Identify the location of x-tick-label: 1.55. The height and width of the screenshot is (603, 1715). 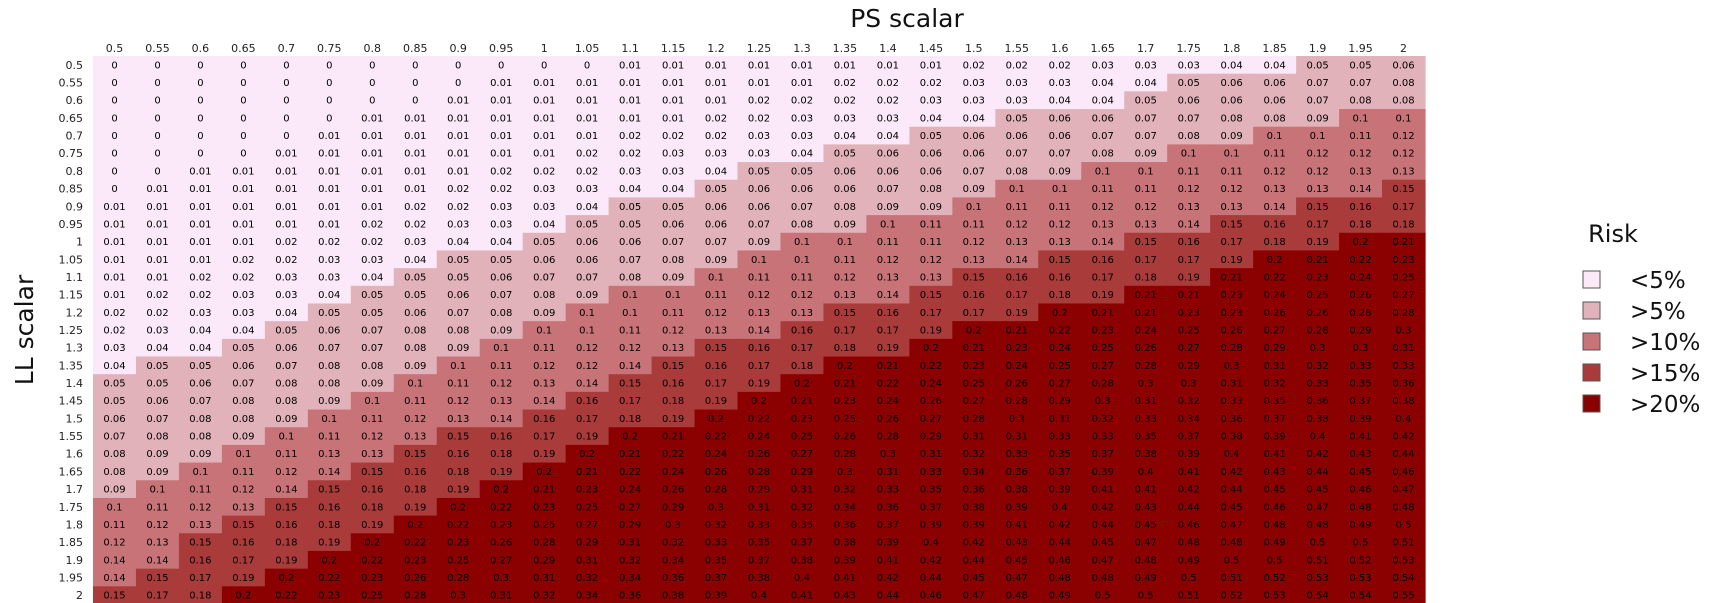
(1017, 48).